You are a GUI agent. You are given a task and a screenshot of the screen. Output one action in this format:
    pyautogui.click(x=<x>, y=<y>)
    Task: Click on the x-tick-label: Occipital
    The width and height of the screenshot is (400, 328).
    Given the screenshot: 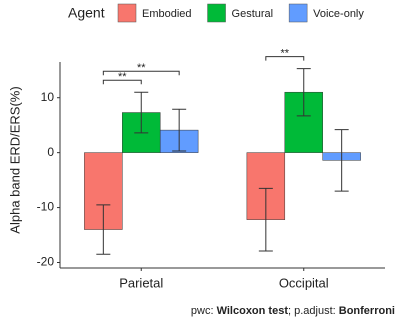 What is the action you would take?
    pyautogui.click(x=304, y=282)
    